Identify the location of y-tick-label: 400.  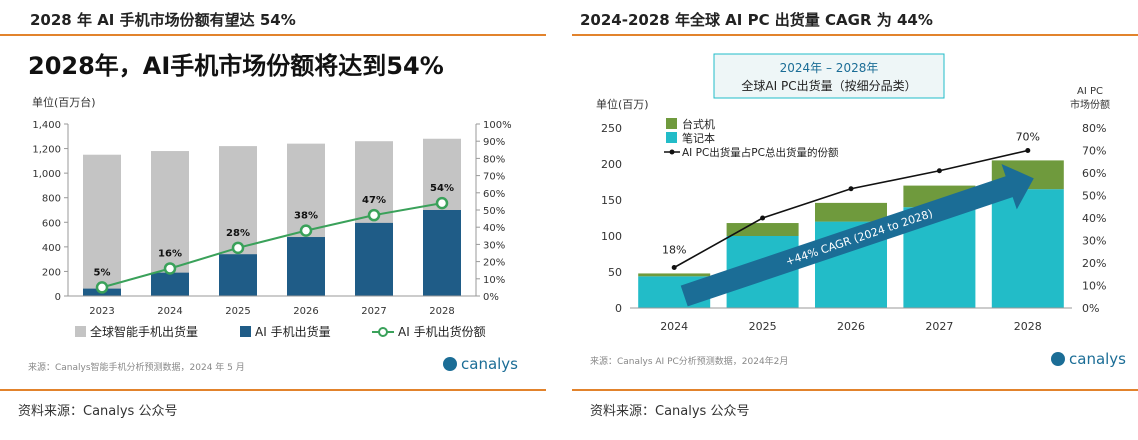
(51, 248).